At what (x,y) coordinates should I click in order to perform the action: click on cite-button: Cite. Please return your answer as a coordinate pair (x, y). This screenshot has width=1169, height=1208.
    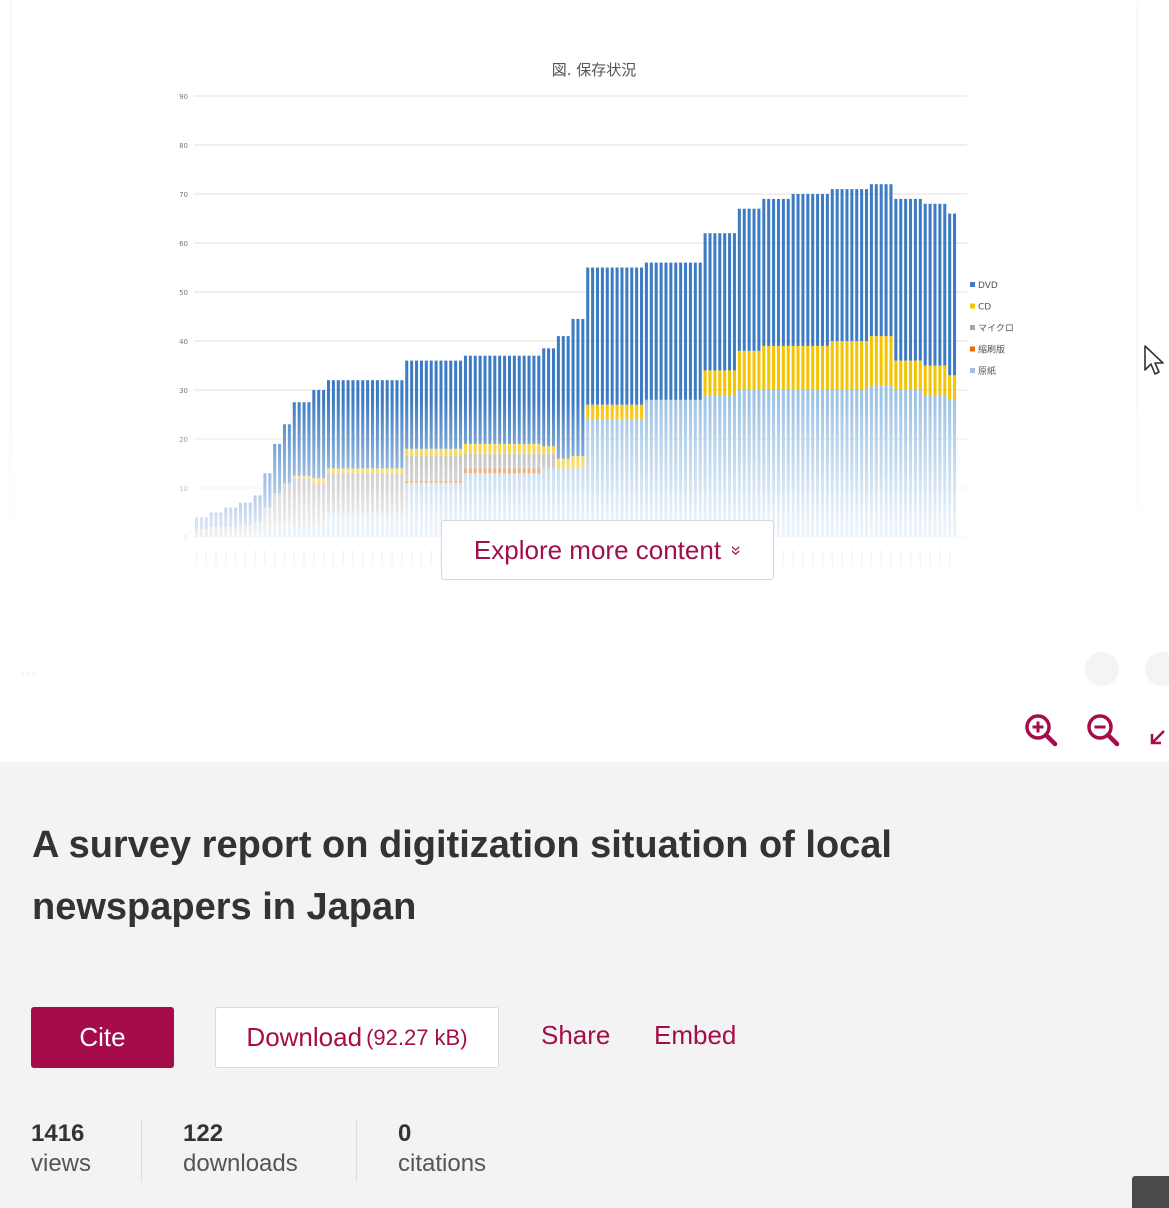
    Looking at the image, I should click on (102, 1037).